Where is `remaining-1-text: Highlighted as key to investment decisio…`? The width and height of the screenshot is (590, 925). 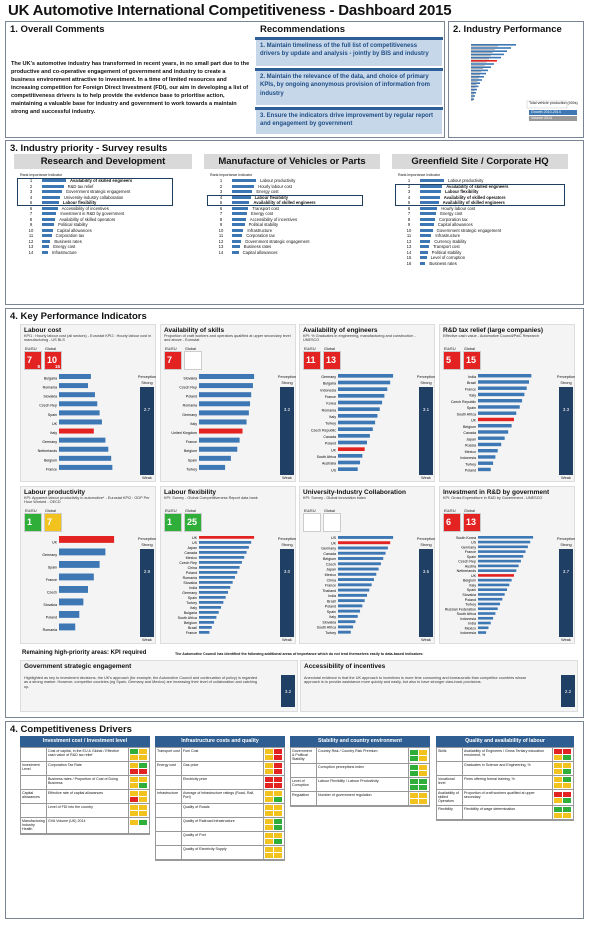 remaining-1-text: Highlighted as key to investment decisio… is located at coordinates (141, 682).